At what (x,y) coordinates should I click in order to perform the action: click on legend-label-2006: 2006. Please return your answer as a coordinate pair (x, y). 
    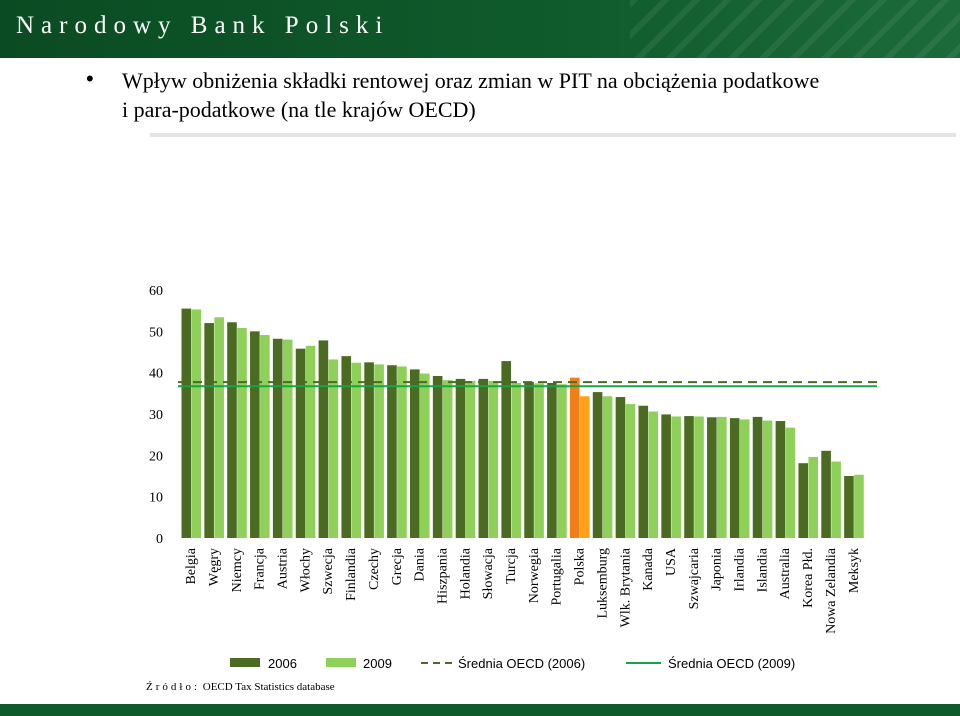
    Looking at the image, I should click on (282, 663).